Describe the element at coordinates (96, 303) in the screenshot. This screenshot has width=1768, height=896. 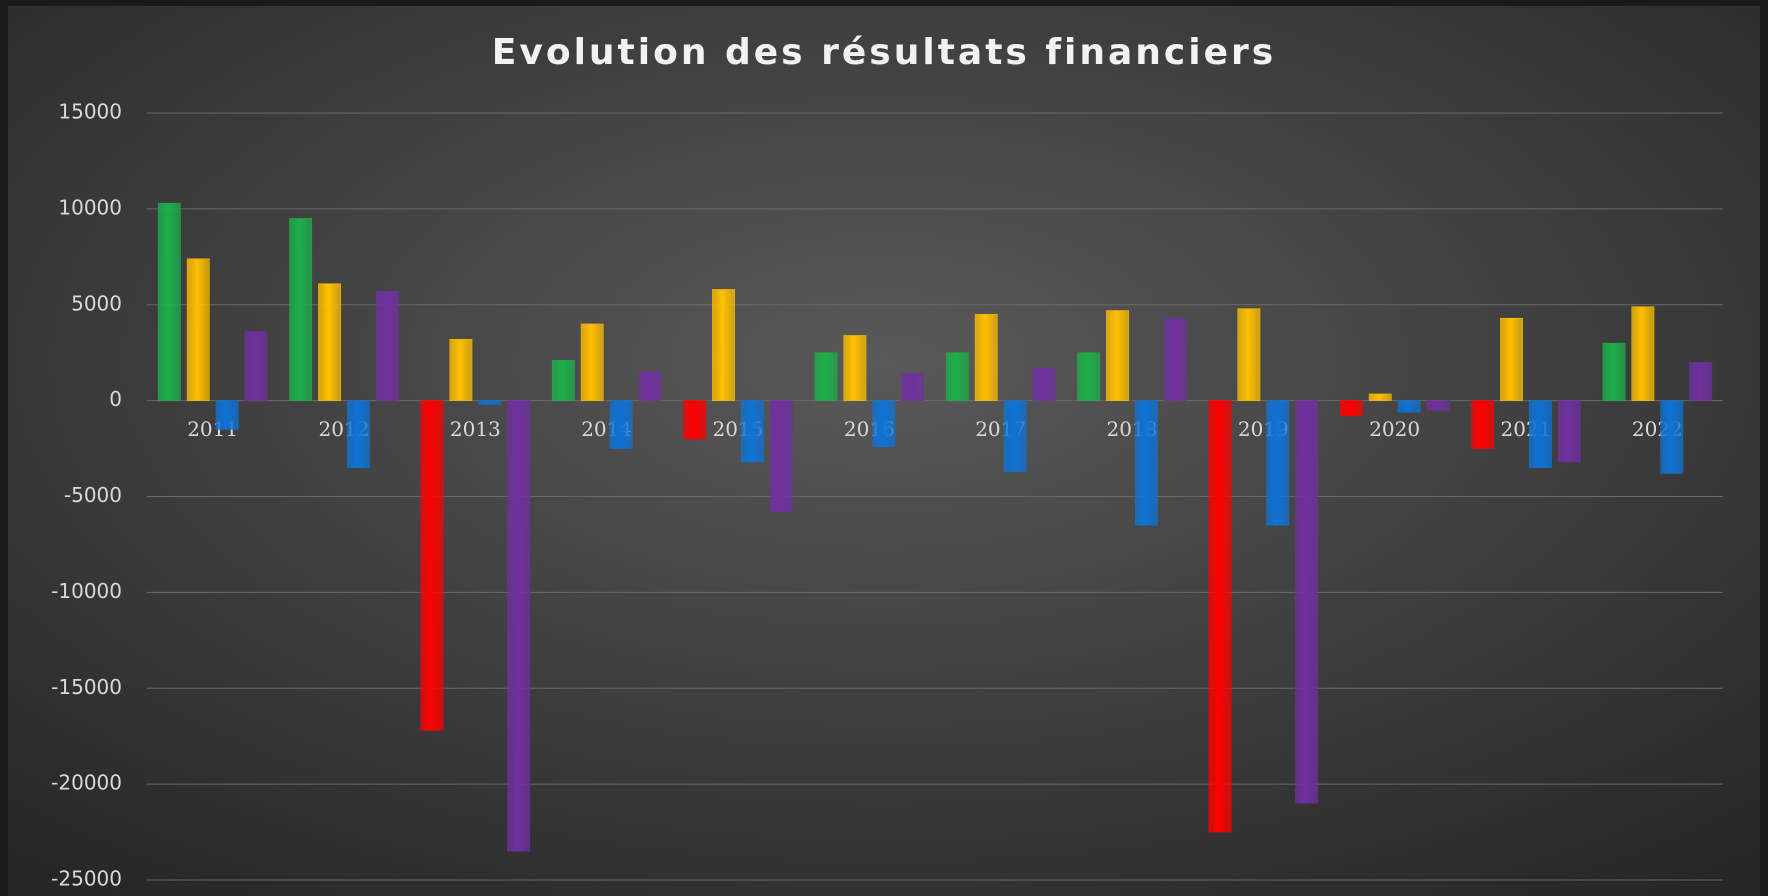
I see `y-tick-label: 5000` at that location.